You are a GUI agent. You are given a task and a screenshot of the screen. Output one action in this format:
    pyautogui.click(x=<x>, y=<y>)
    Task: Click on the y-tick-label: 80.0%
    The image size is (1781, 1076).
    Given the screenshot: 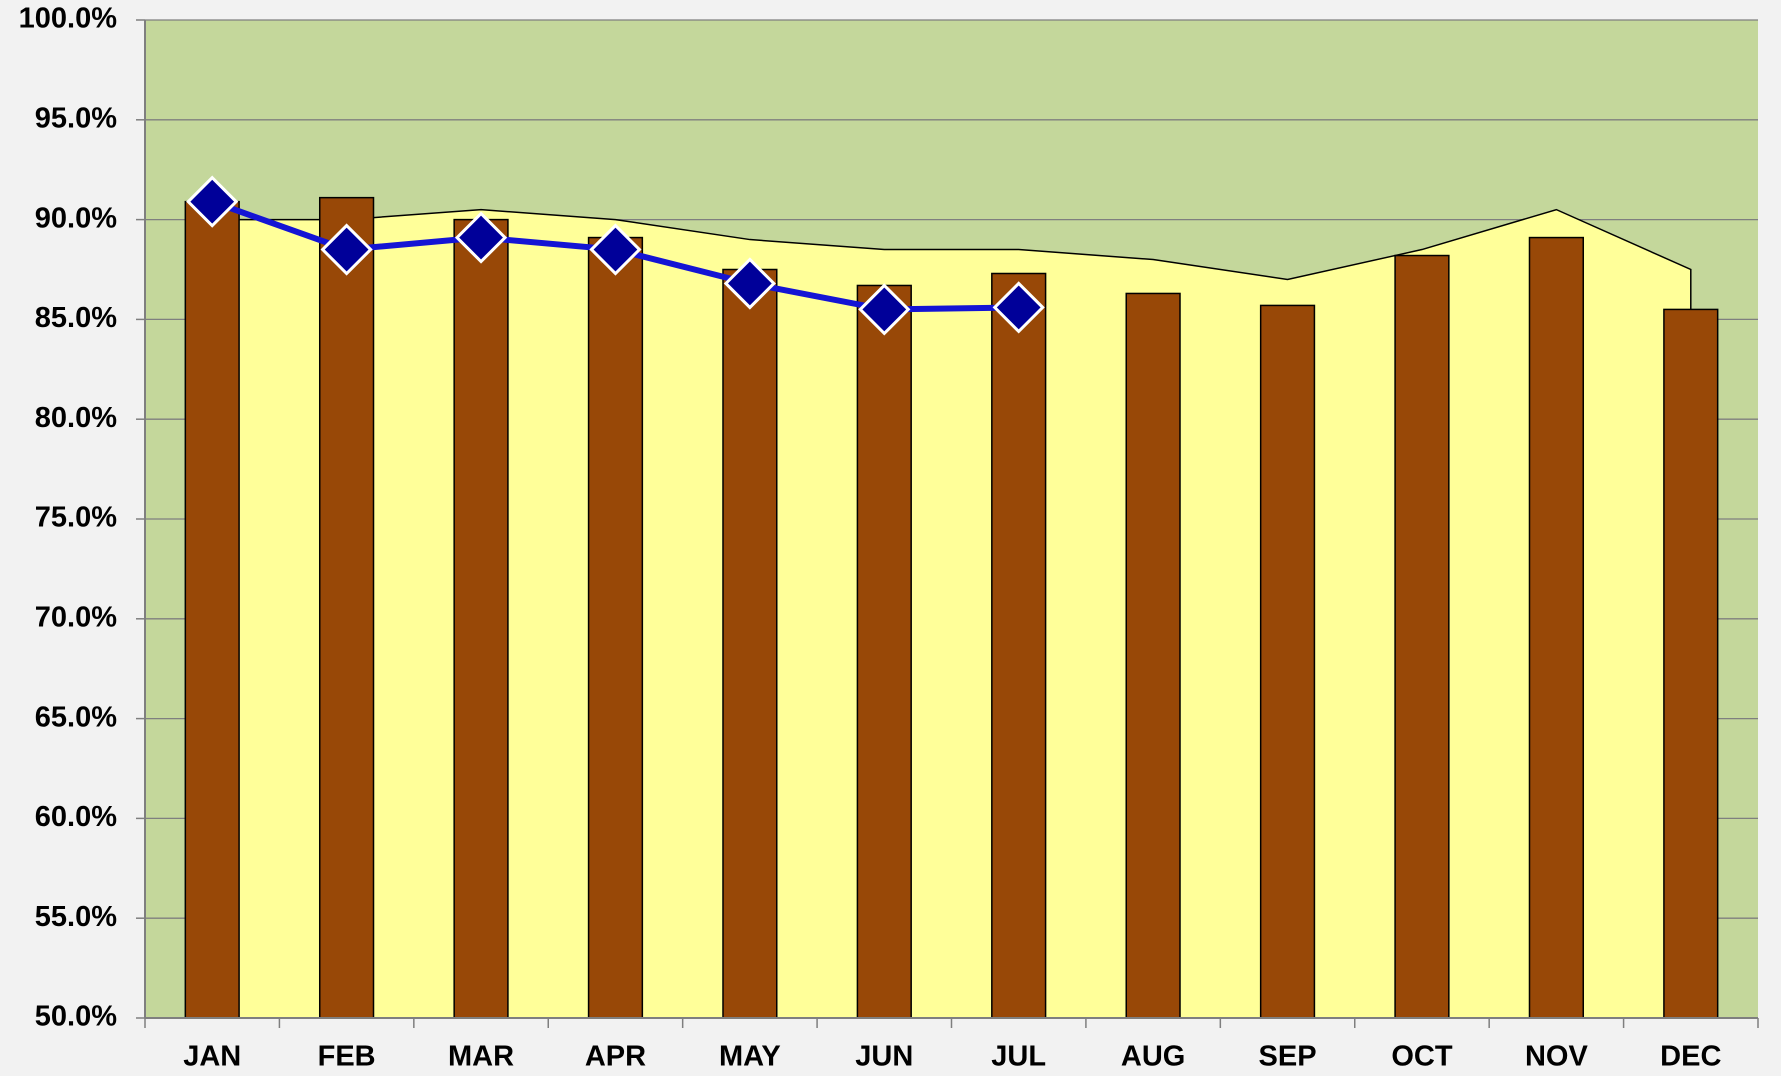 What is the action you would take?
    pyautogui.click(x=76, y=418)
    